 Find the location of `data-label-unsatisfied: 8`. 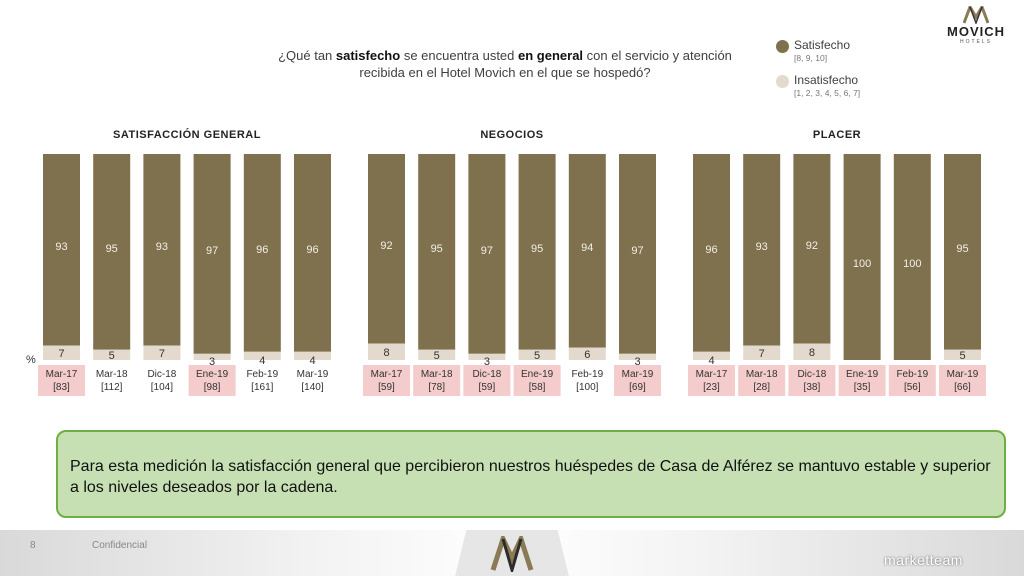

data-label-unsatisfied: 8 is located at coordinates (812, 353).